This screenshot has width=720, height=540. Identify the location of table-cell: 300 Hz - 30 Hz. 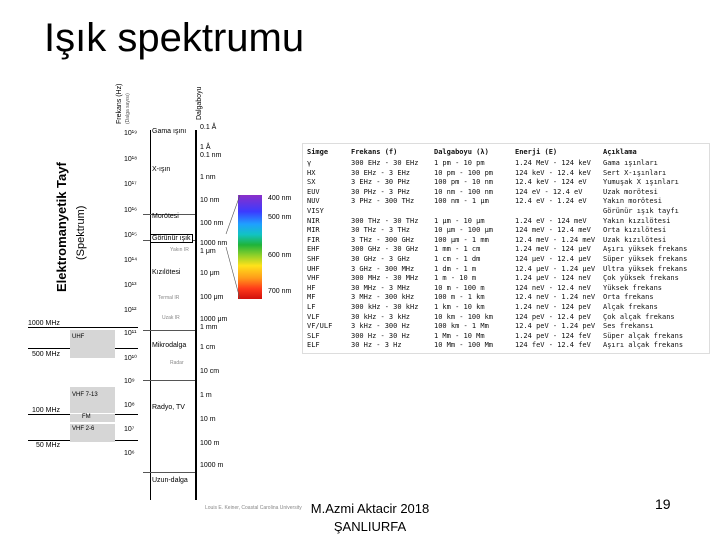
(381, 335).